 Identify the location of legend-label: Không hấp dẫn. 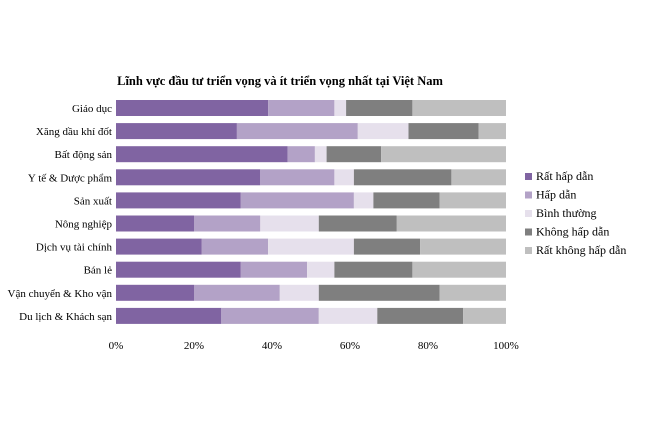
(572, 232).